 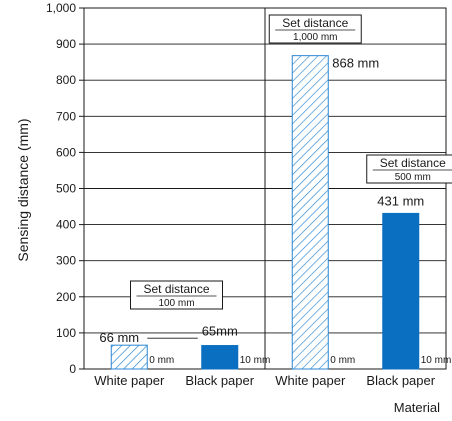 What do you see at coordinates (315, 37) in the screenshot?
I see `set-distance-value: 1,000 mm` at bounding box center [315, 37].